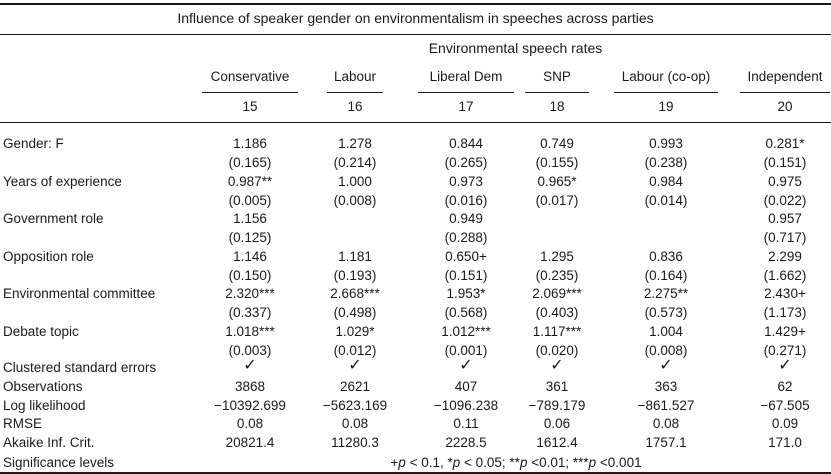 The image size is (831, 474). What do you see at coordinates (250, 200) in the screenshot?
I see `standard-error: (0.005)` at bounding box center [250, 200].